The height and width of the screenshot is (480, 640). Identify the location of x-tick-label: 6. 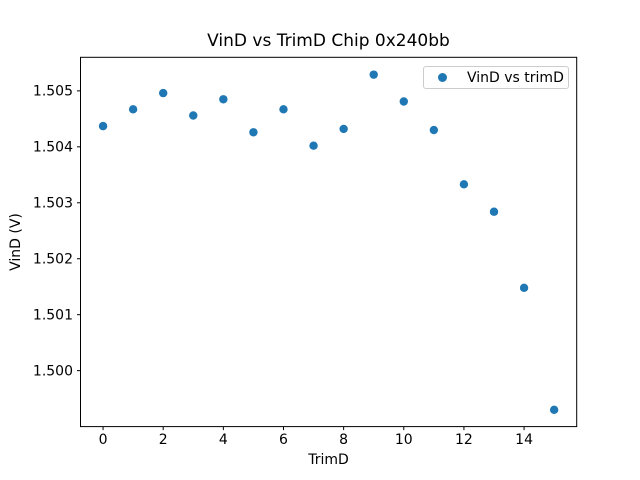
(283, 440).